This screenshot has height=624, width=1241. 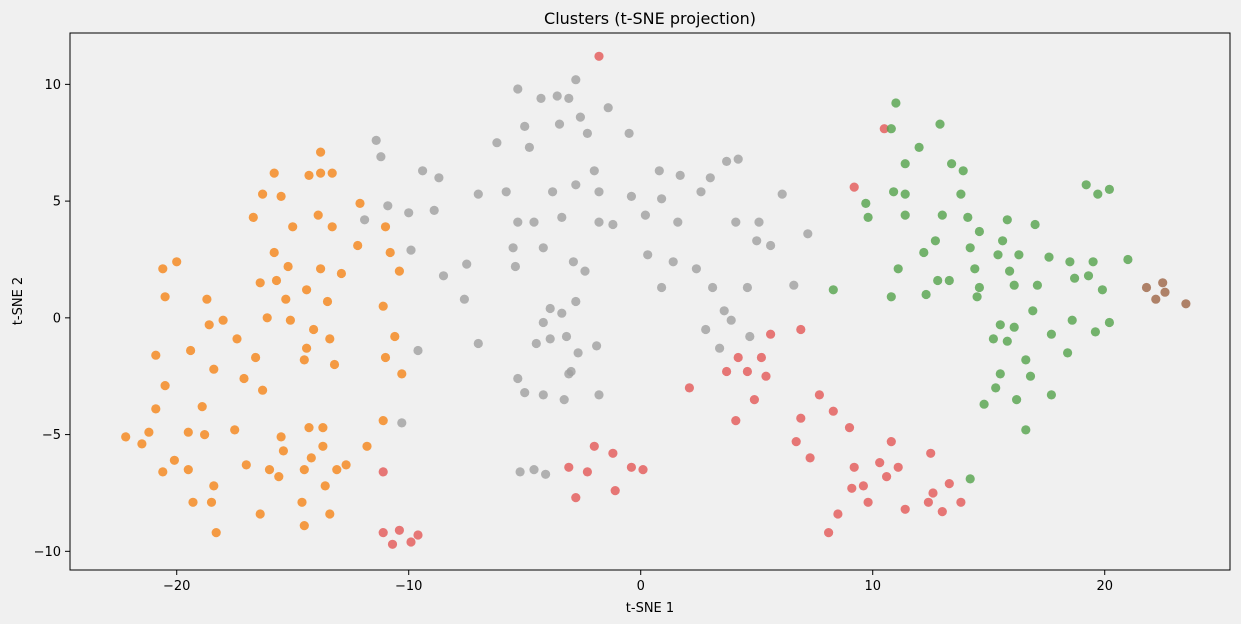 What do you see at coordinates (650, 18) in the screenshot?
I see `chart-title: Clusters (t-SNE projection)` at bounding box center [650, 18].